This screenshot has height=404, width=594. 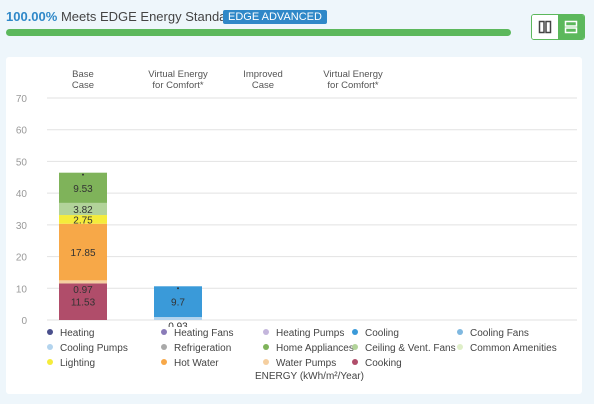 I want to click on compliance-header: 100.00% Meets EDGE Energy Standard, so click(x=122, y=16).